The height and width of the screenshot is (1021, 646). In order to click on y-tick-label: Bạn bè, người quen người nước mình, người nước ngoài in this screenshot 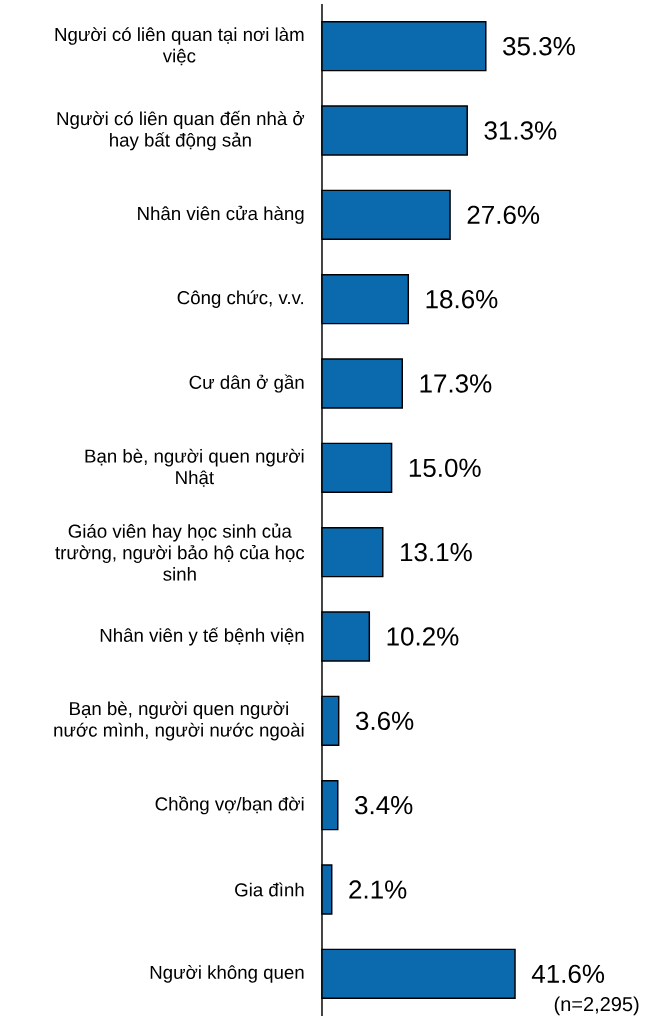, I will do `click(179, 721)`.